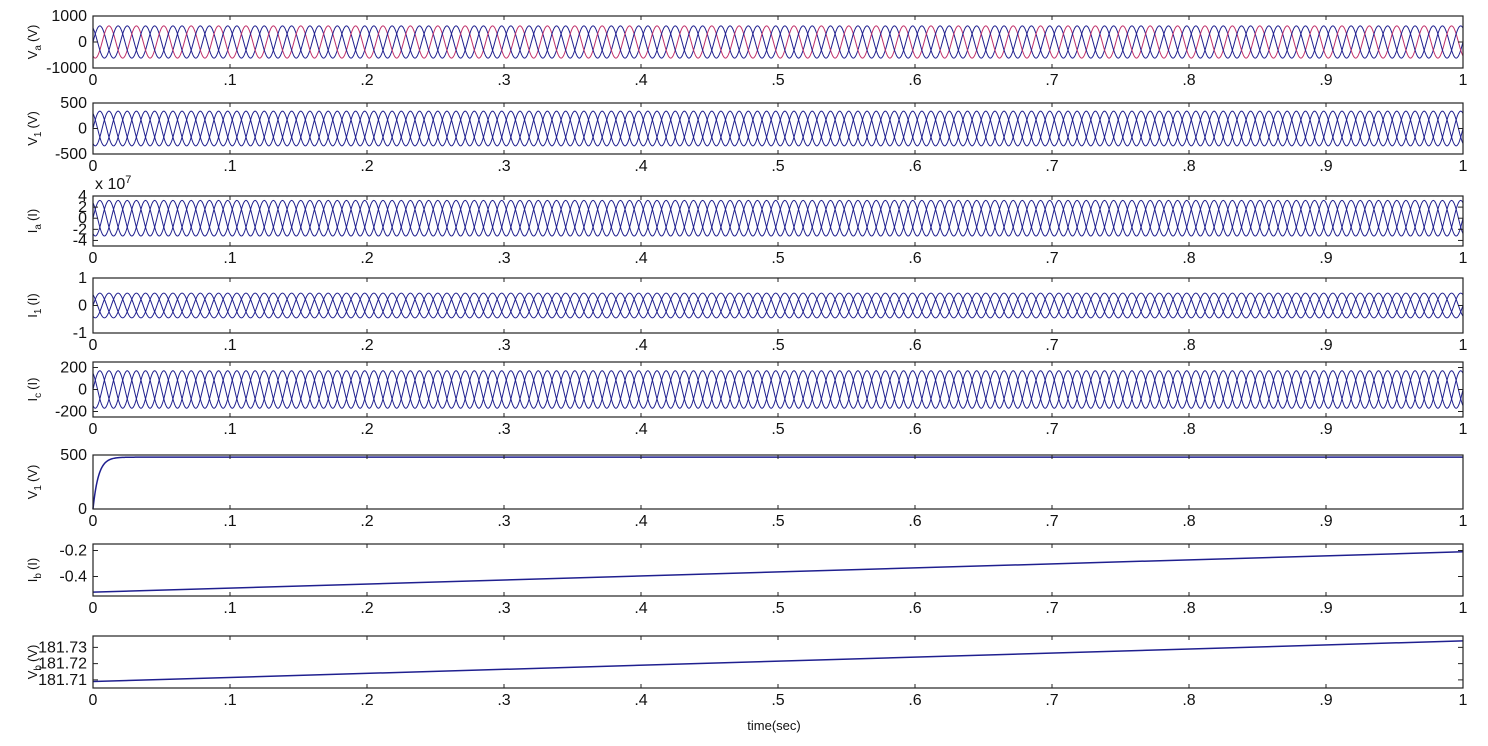  I want to click on y-tick-label: 1, so click(82, 278).